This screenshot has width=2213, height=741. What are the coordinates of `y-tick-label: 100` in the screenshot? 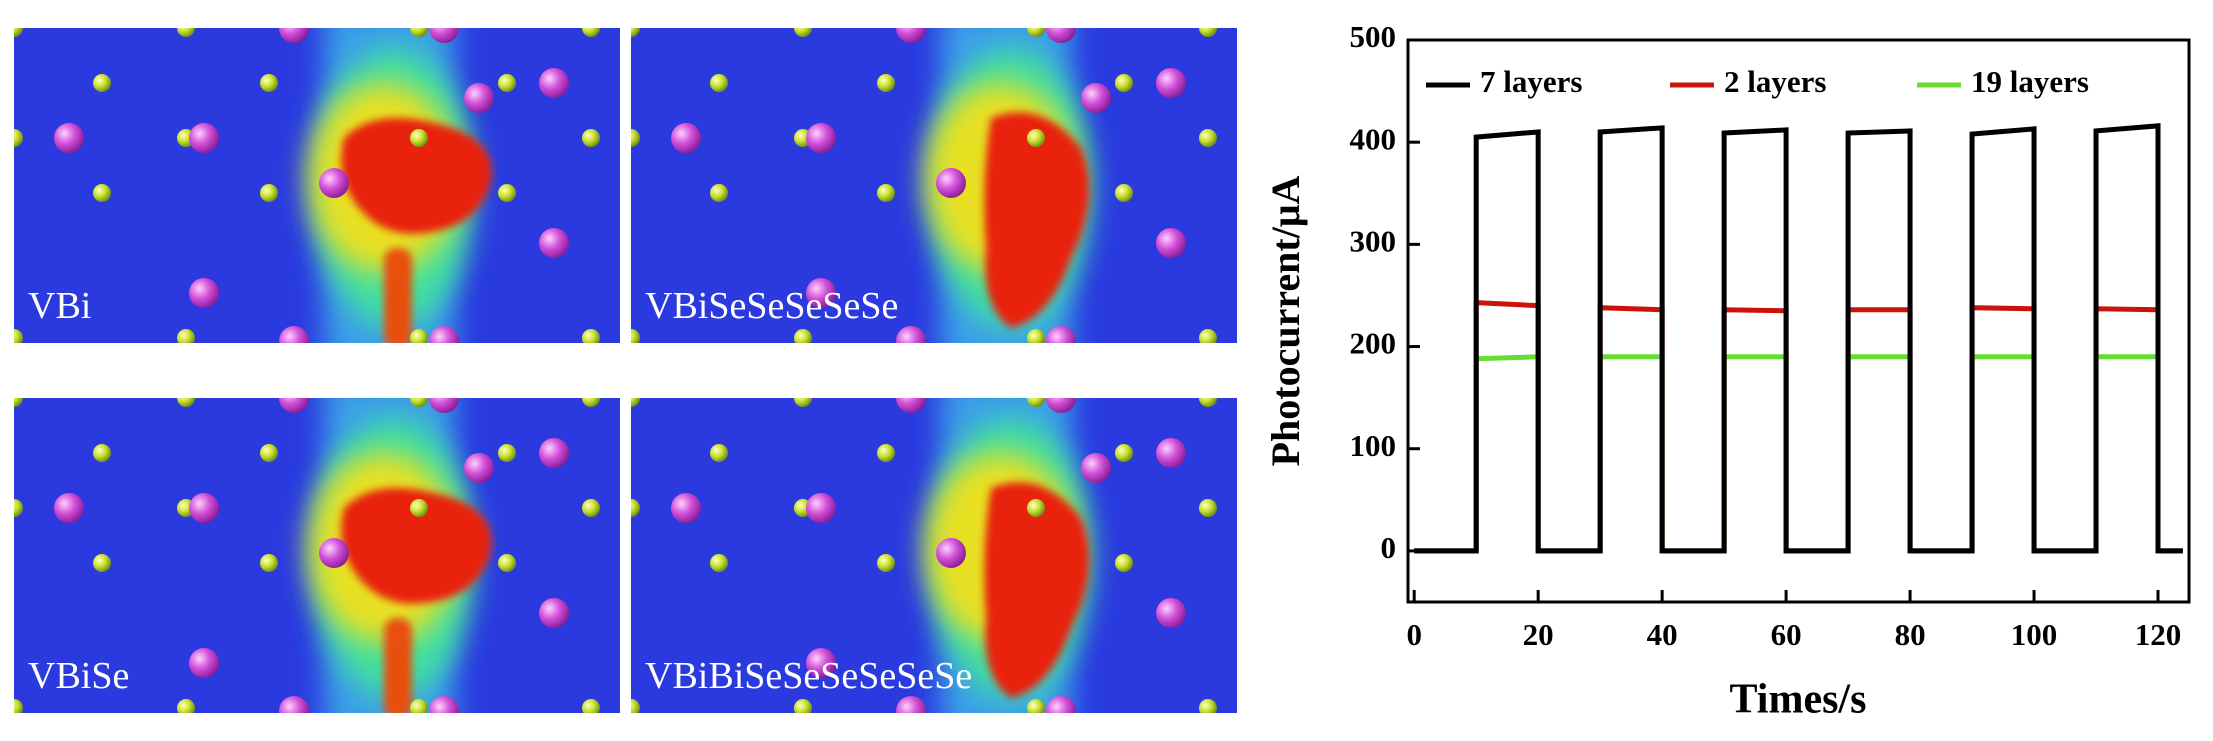 It's located at (1373, 445).